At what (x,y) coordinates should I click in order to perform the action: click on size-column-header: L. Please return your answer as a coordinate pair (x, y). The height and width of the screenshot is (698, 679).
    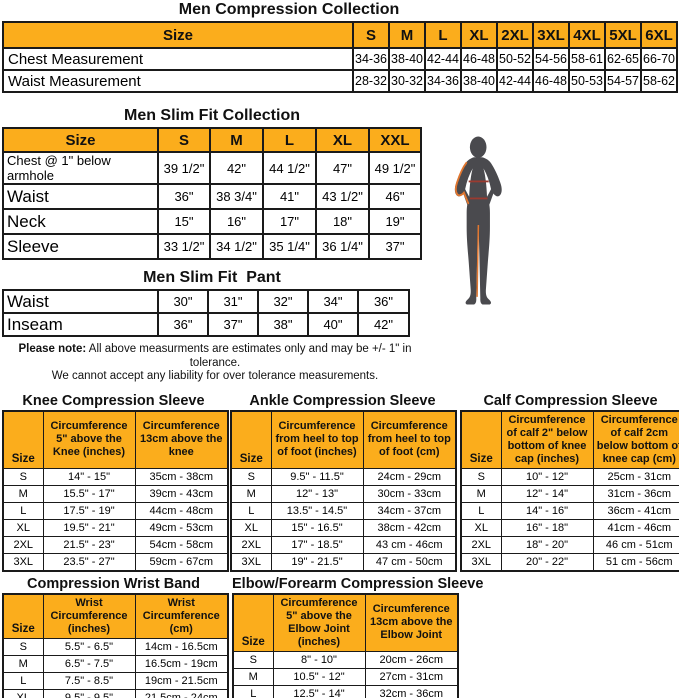
    Looking at the image, I should click on (289, 140).